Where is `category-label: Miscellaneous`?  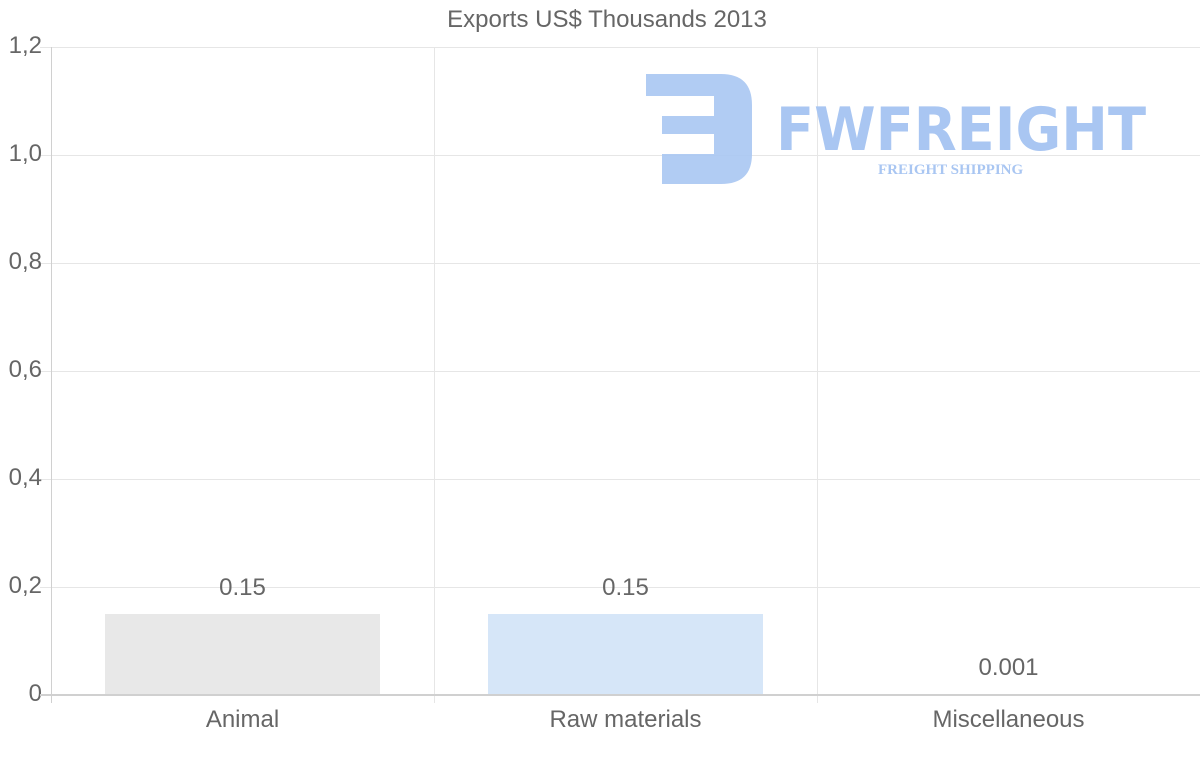 category-label: Miscellaneous is located at coordinates (1008, 719).